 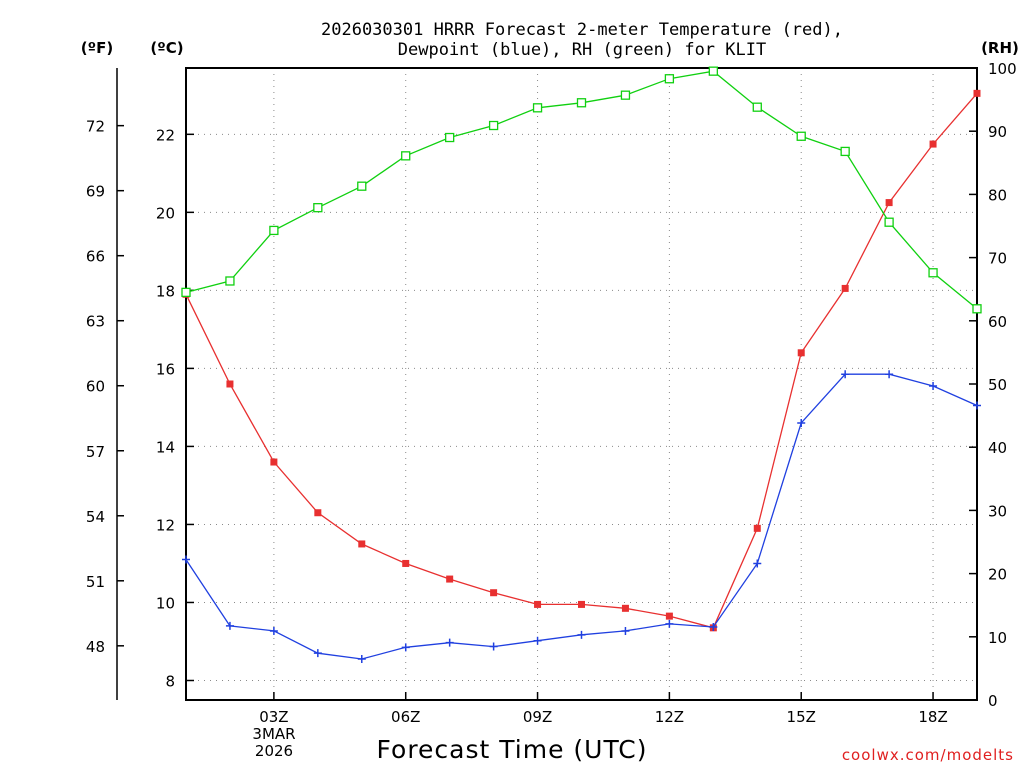 I want to click on credit-label: coolwx.com/modelts, so click(x=928, y=755).